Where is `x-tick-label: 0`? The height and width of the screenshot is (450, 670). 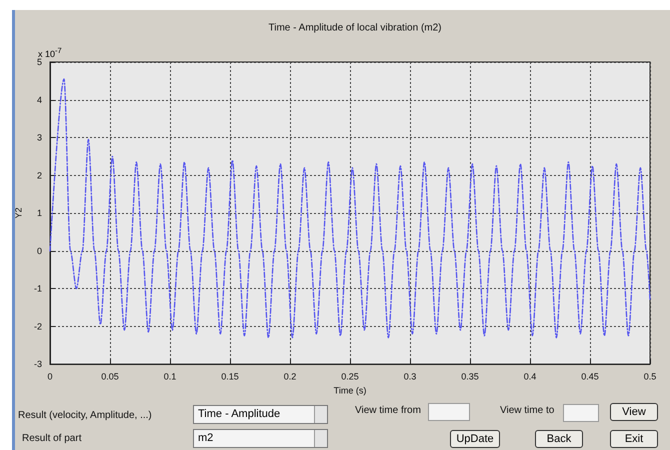
x-tick-label: 0 is located at coordinates (50, 377).